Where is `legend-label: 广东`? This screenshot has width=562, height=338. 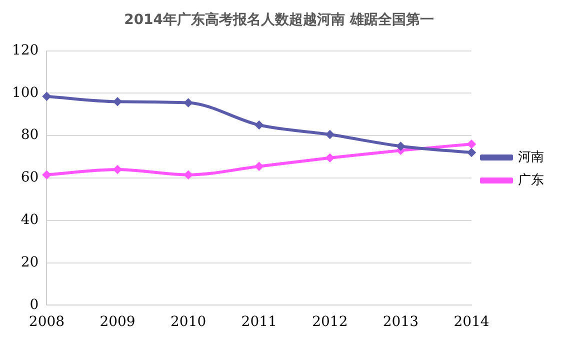
legend-label: 广东 is located at coordinates (531, 180).